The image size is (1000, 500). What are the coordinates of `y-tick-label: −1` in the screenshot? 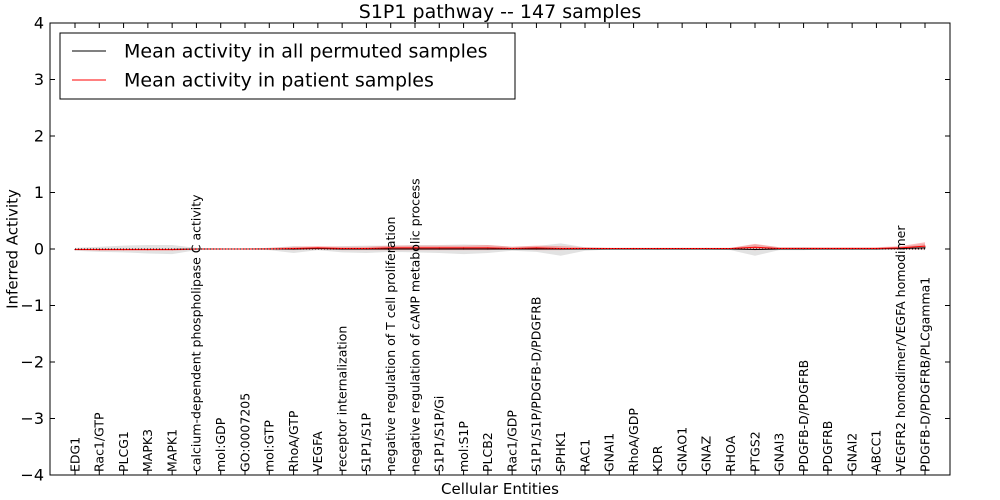 It's located at (32, 305).